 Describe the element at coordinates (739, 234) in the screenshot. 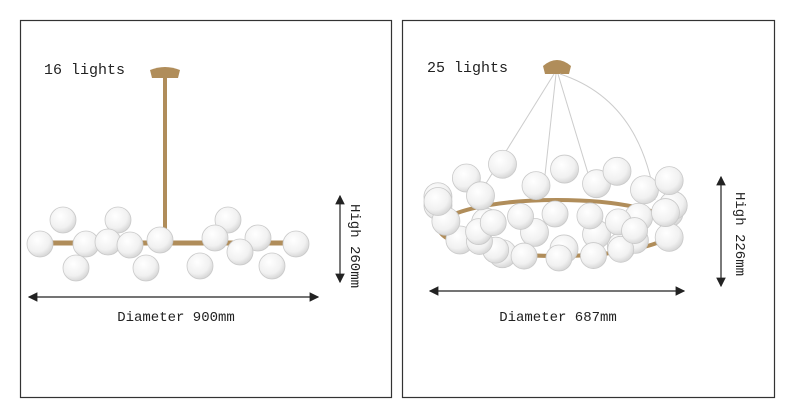

I see `height-label: High 226mm` at that location.